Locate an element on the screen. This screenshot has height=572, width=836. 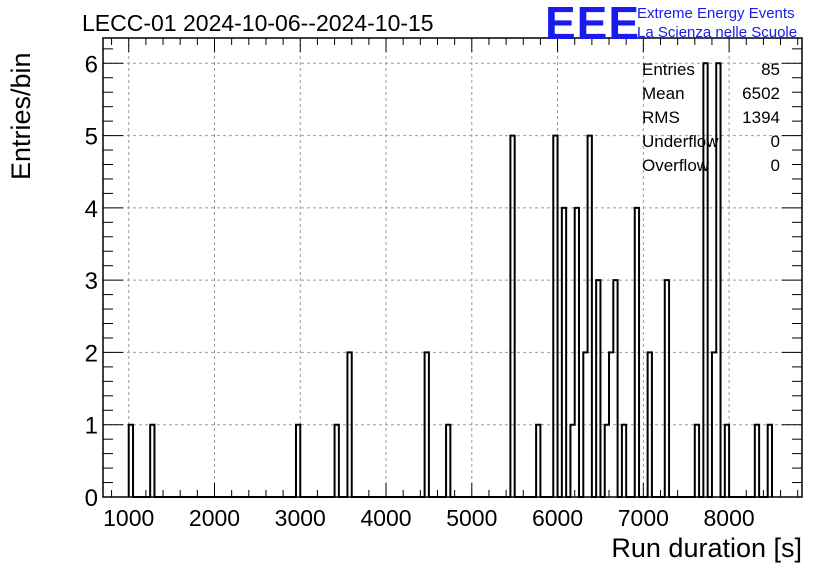
stat-row-overflow: Overflow 0 is located at coordinates (711, 166).